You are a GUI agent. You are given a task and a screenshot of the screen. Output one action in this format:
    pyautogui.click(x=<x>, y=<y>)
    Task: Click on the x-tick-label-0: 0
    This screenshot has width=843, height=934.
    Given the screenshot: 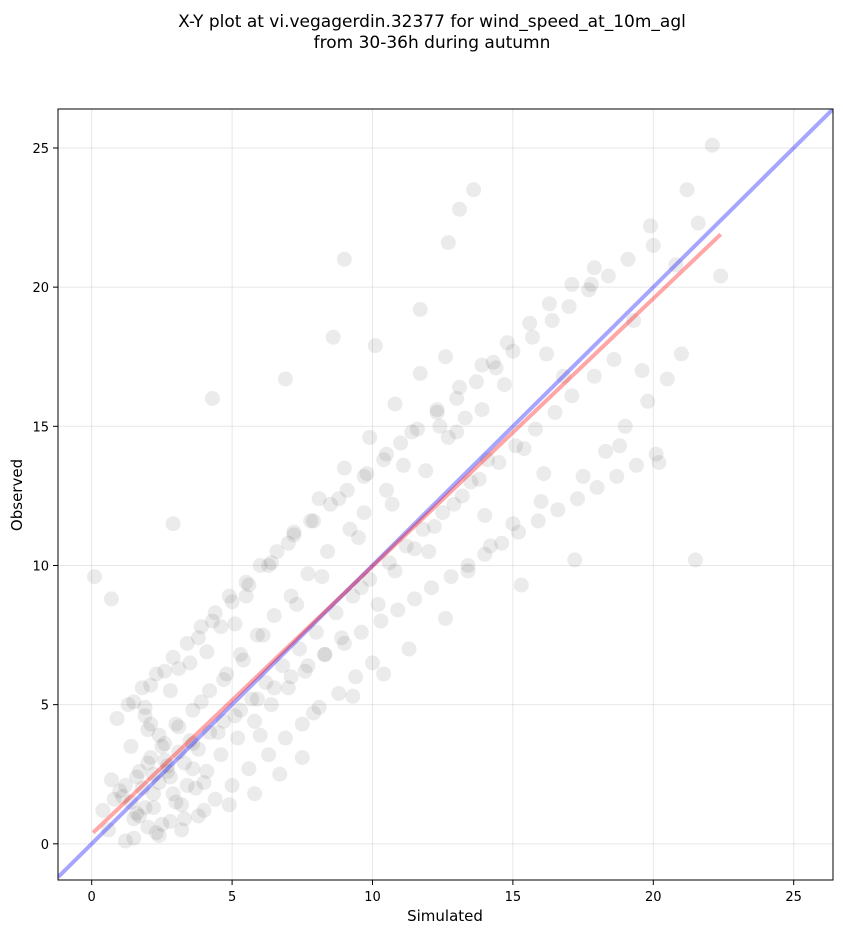 What is the action you would take?
    pyautogui.click(x=92, y=897)
    